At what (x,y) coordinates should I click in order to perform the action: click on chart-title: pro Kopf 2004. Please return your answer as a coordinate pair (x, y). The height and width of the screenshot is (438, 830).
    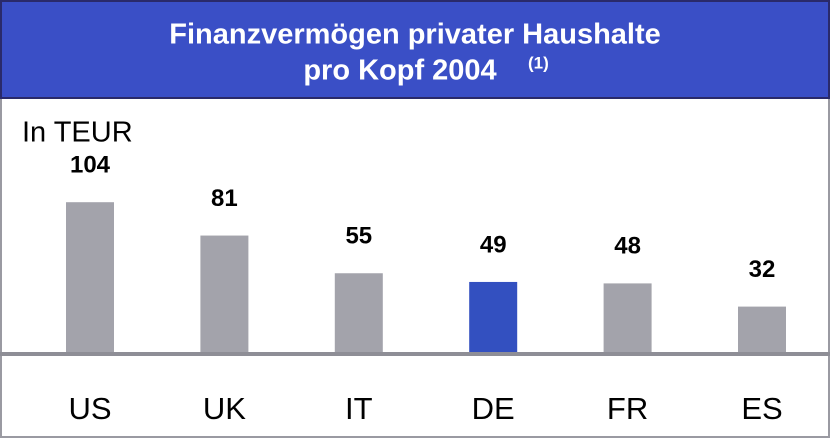
    Looking at the image, I should click on (399, 71).